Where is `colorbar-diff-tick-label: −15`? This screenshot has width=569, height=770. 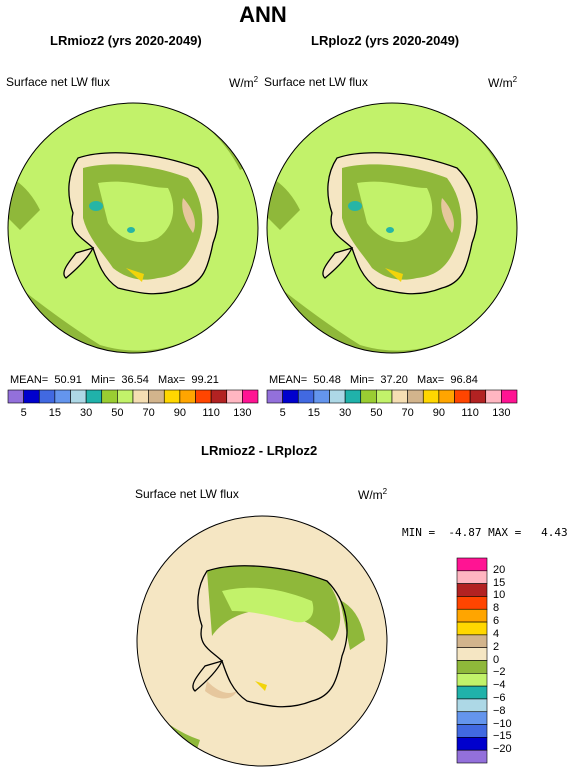
colorbar-diff-tick-label: −15 is located at coordinates (502, 736).